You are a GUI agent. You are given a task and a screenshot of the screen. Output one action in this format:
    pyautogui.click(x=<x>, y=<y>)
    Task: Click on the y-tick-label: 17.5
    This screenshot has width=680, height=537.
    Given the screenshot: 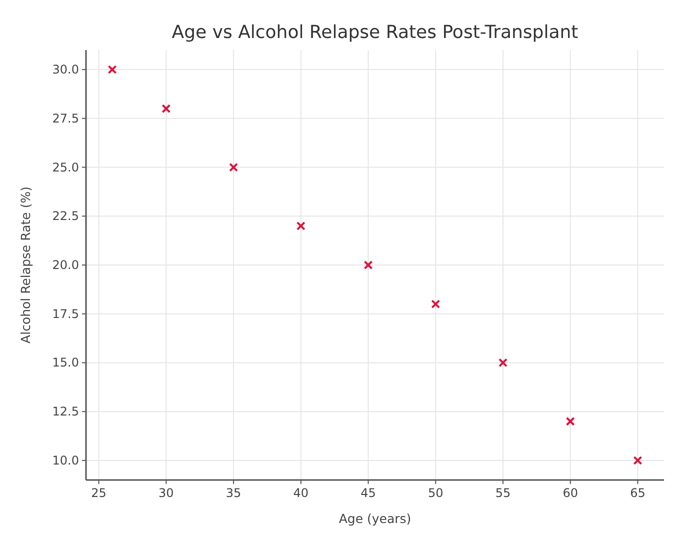 What is the action you would take?
    pyautogui.click(x=65, y=313)
    